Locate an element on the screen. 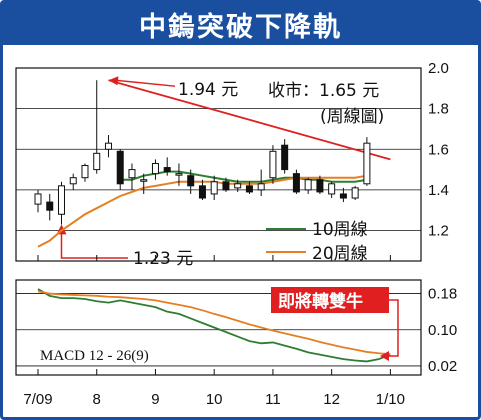  macd-line-group is located at coordinates (214, 325).